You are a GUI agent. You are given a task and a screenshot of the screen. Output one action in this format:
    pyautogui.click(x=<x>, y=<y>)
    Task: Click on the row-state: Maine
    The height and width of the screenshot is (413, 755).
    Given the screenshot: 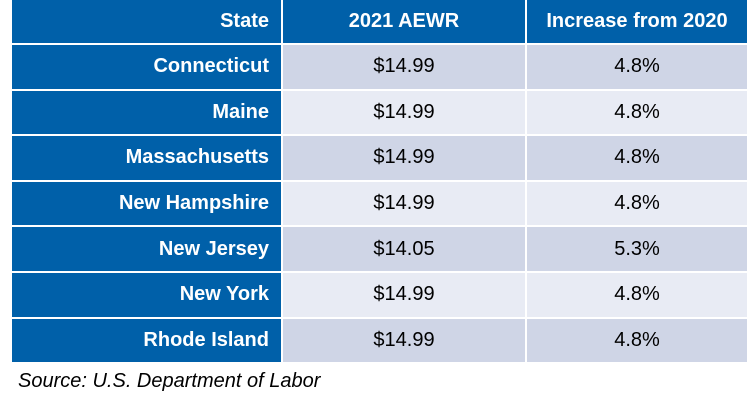 What is the action you would take?
    pyautogui.click(x=147, y=113)
    